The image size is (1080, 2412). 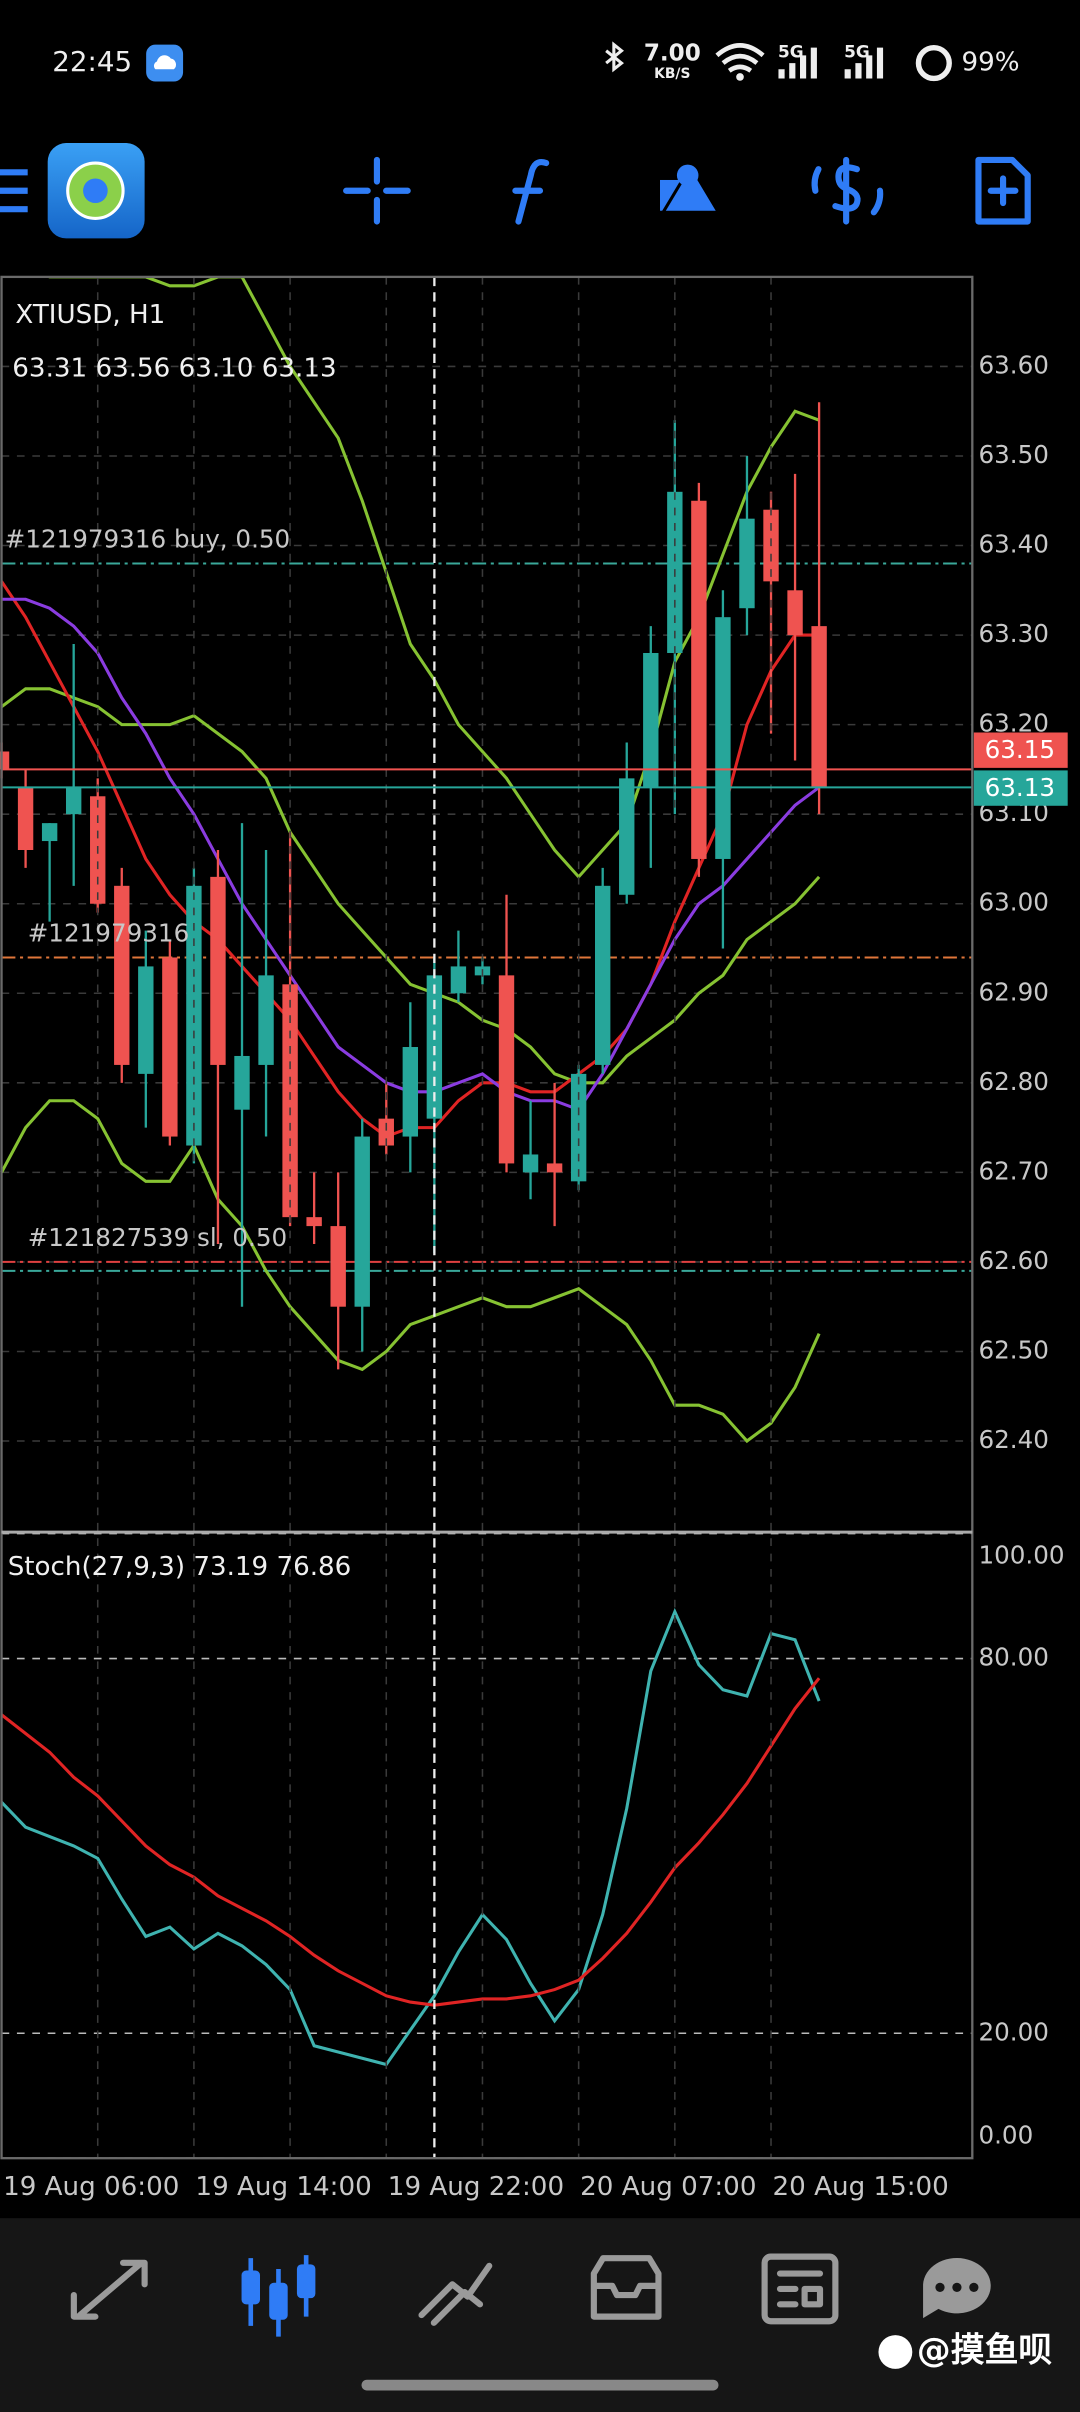 What do you see at coordinates (672, 74) in the screenshot?
I see `net-speed-unit: KB/S` at bounding box center [672, 74].